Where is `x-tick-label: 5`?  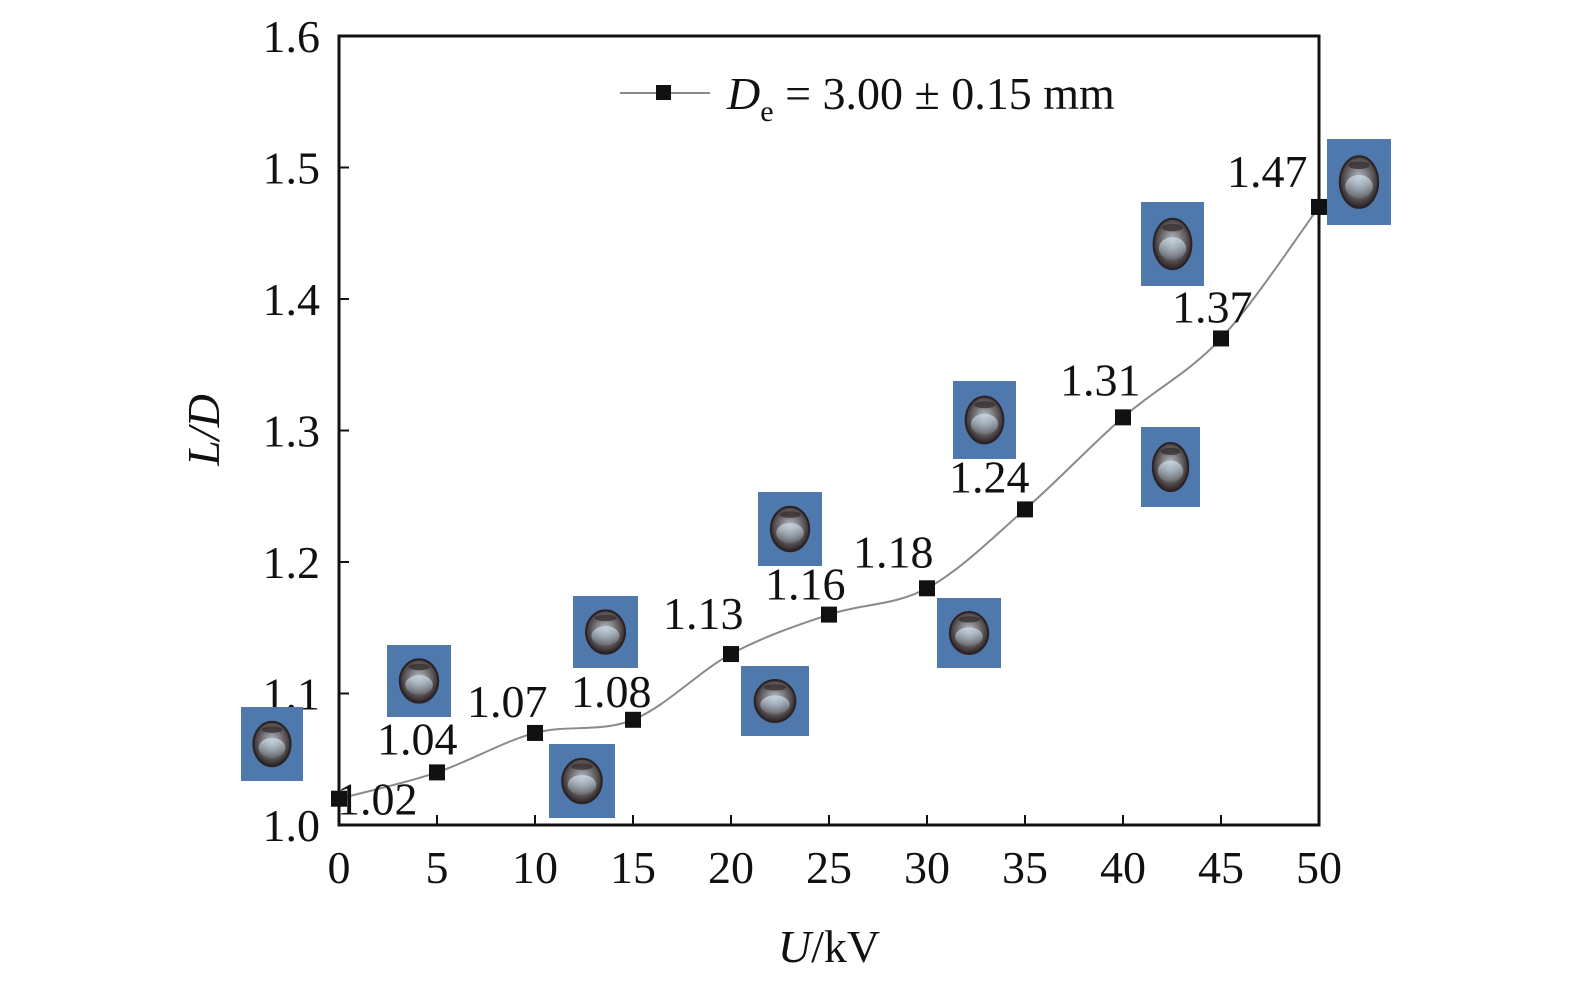
x-tick-label: 5 is located at coordinates (437, 867).